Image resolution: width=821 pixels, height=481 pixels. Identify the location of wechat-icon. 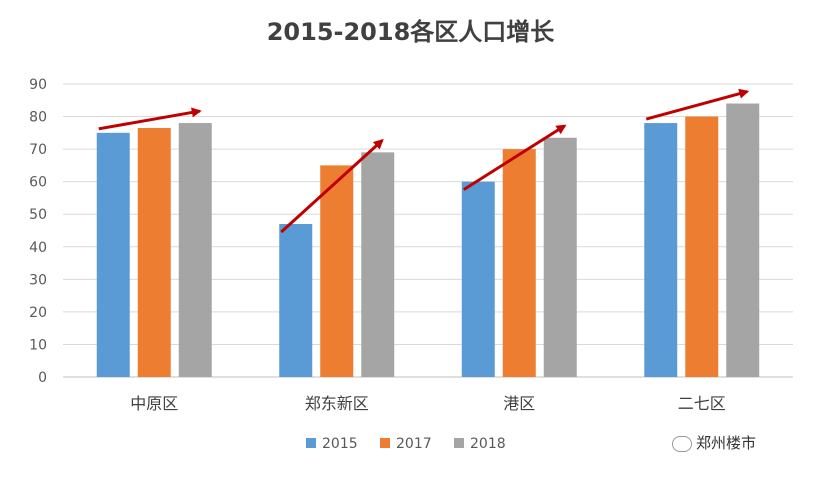
(682, 443).